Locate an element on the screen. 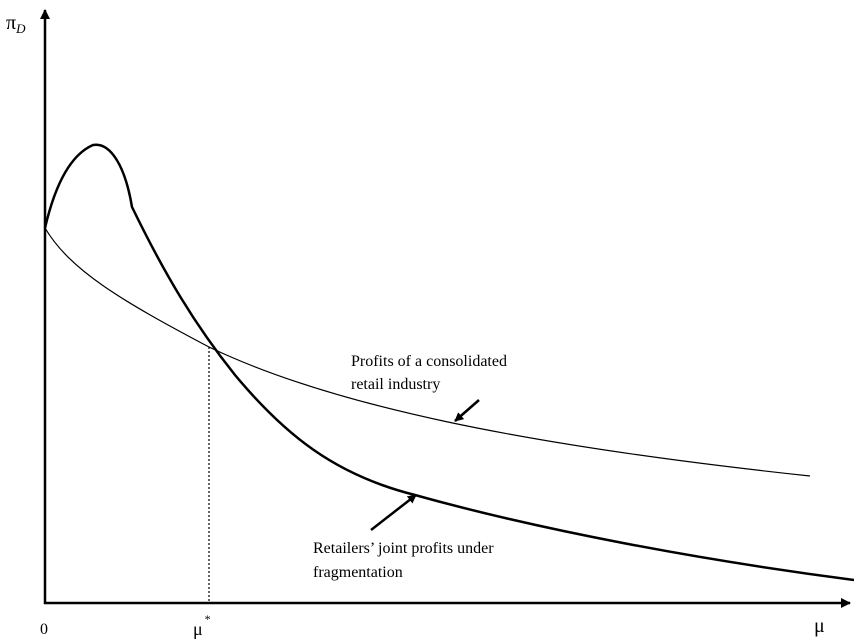 The height and width of the screenshot is (643, 854). crossing-label: μ * is located at coordinates (202, 625).